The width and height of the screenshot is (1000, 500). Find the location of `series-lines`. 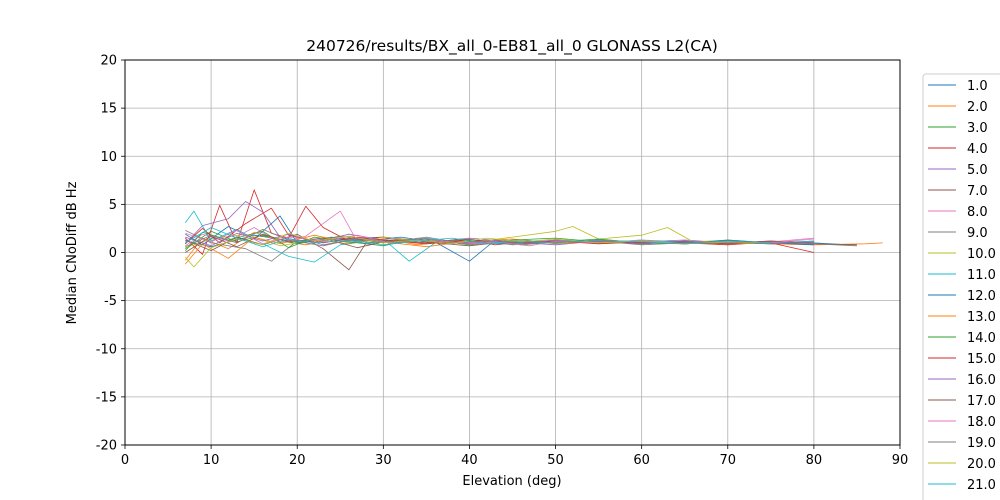

series-lines is located at coordinates (533, 230).